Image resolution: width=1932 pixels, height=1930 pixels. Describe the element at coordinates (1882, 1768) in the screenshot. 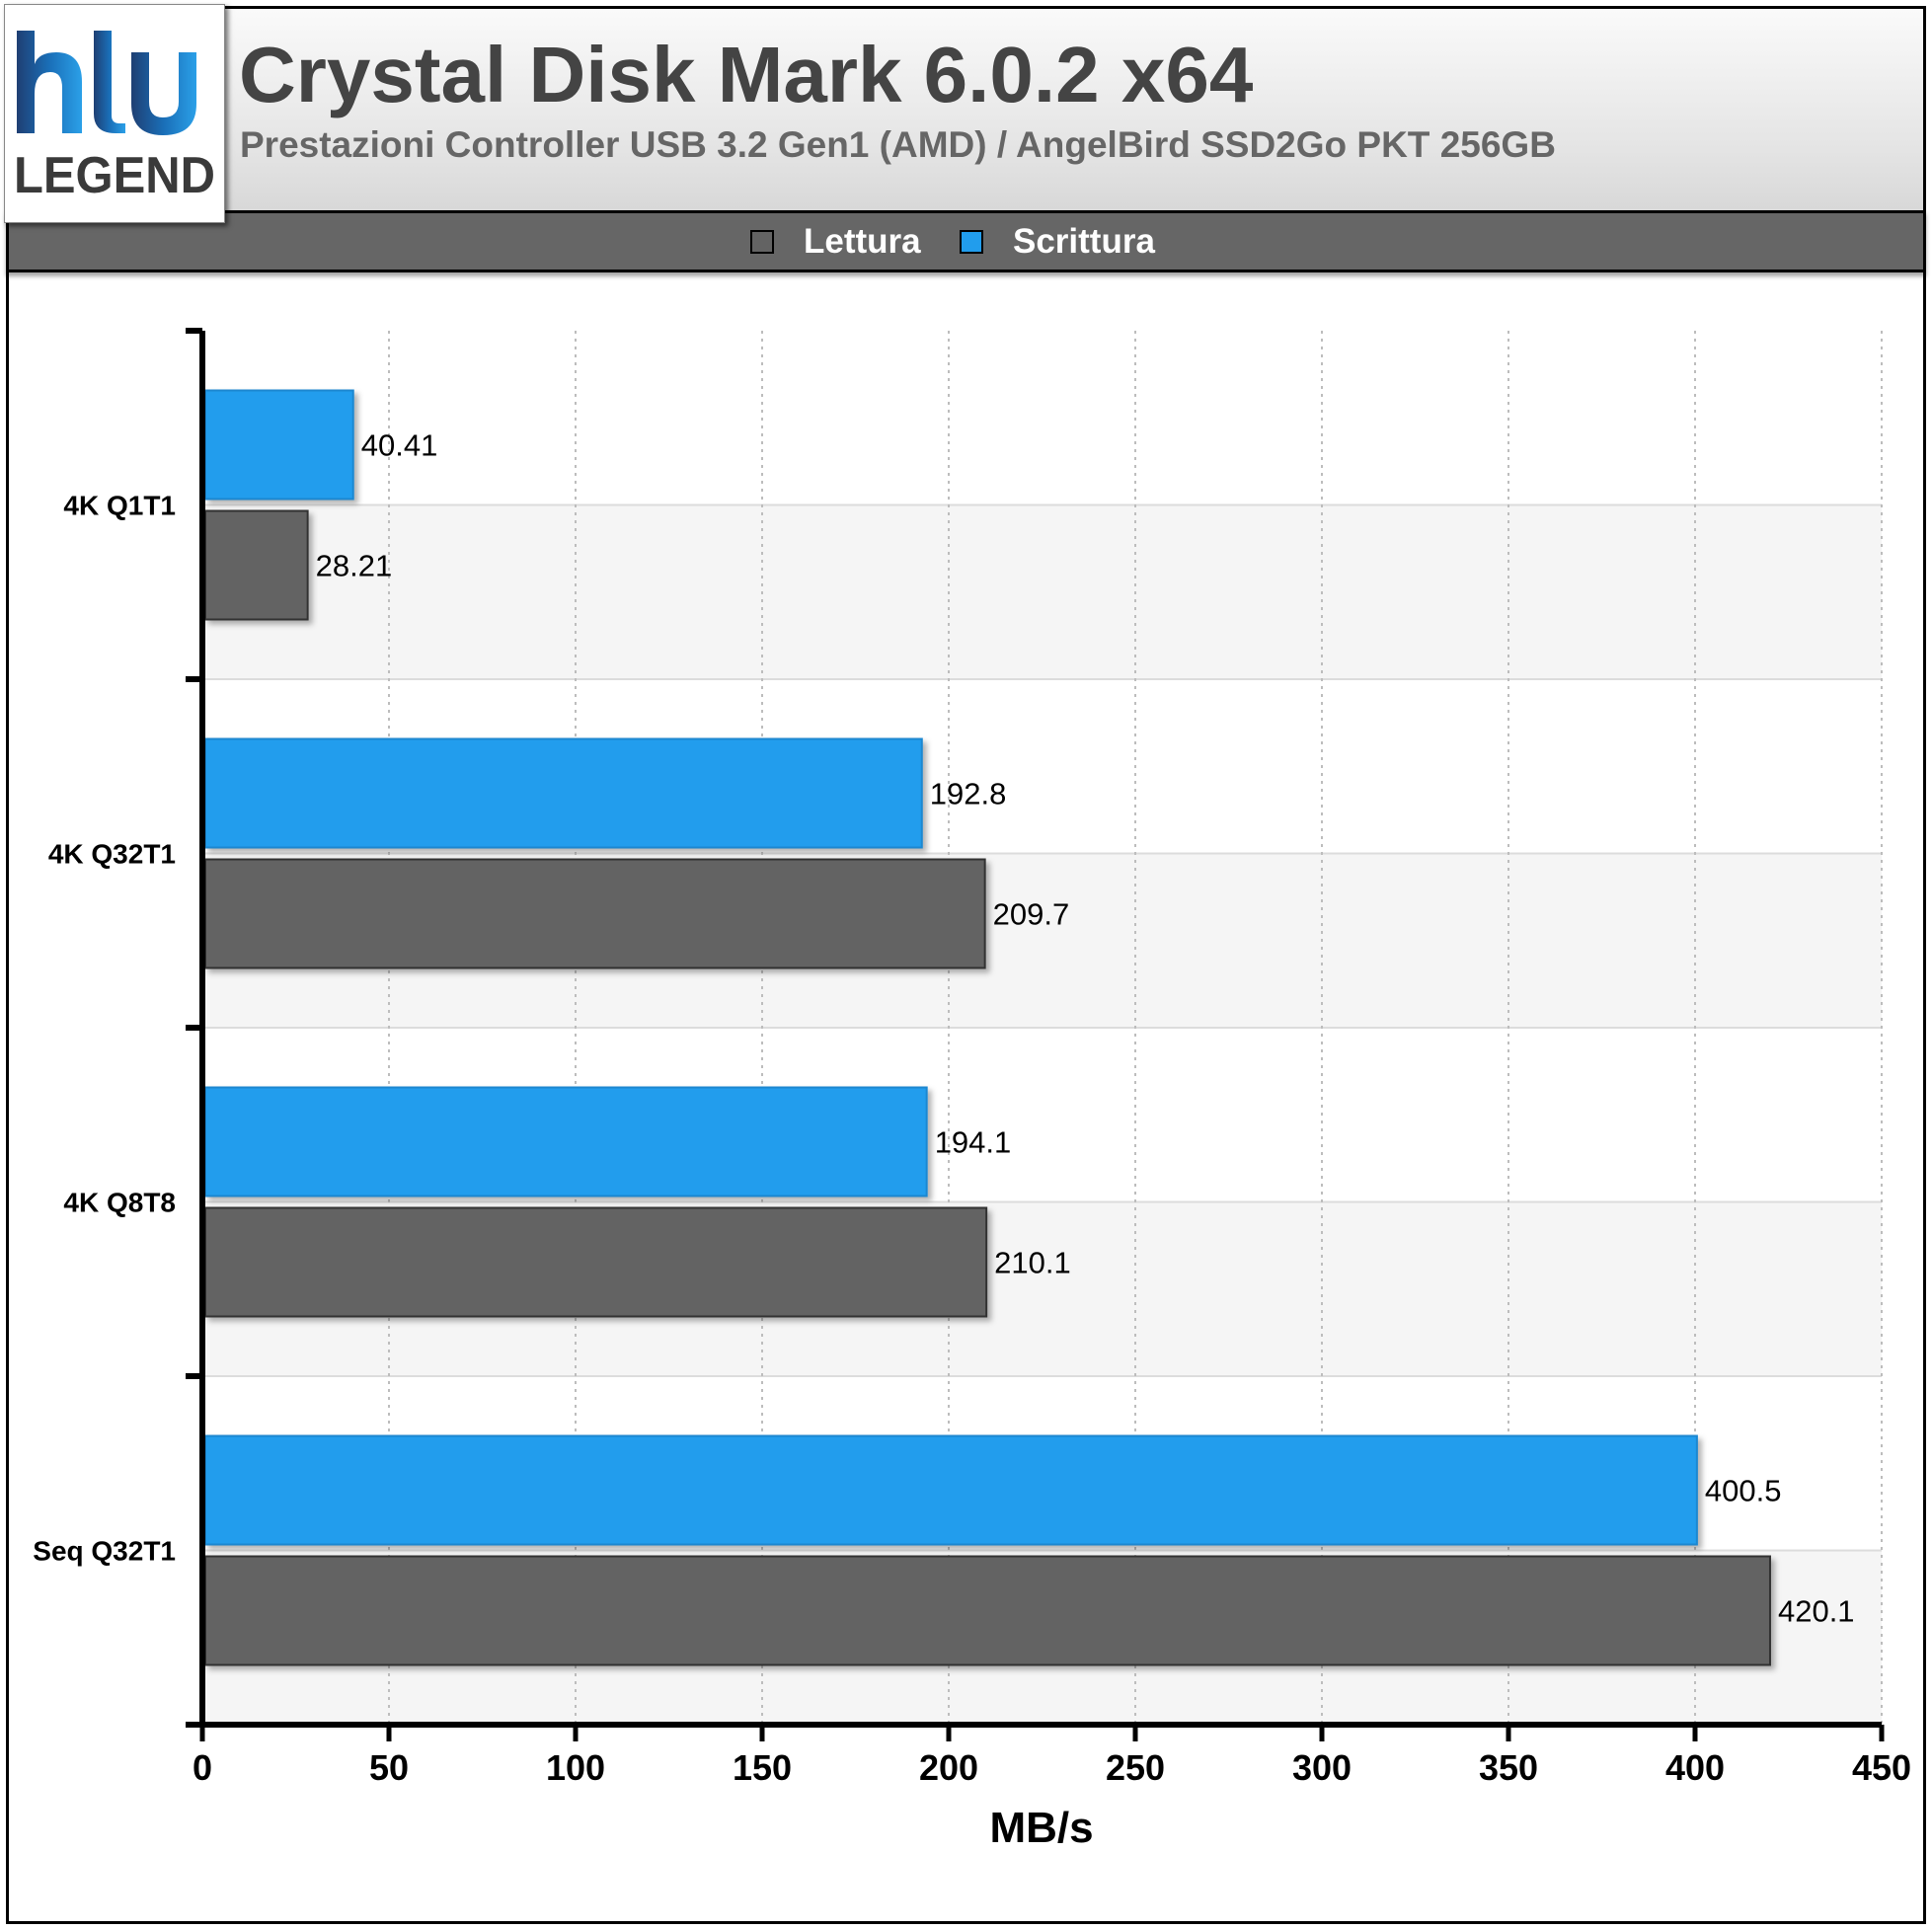

I see `x-tick-label: 450` at that location.